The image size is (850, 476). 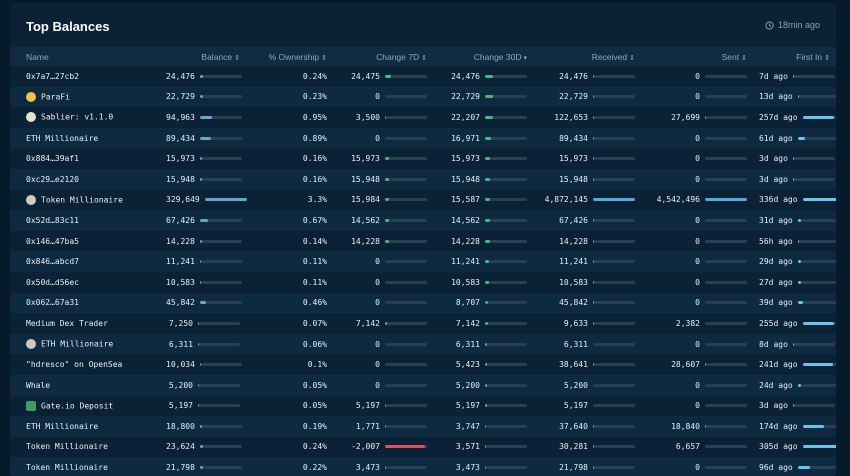 I want to click on change-7d-value: 0, so click(x=377, y=365).